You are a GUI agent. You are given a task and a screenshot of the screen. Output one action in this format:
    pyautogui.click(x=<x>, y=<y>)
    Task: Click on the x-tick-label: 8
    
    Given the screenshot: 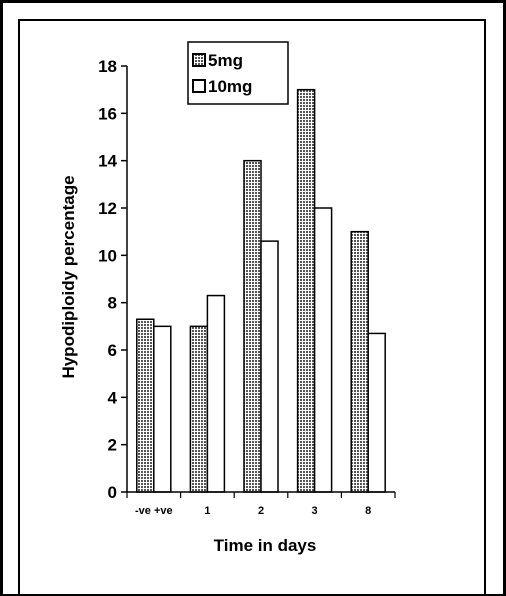 What is the action you would take?
    pyautogui.click(x=368, y=511)
    